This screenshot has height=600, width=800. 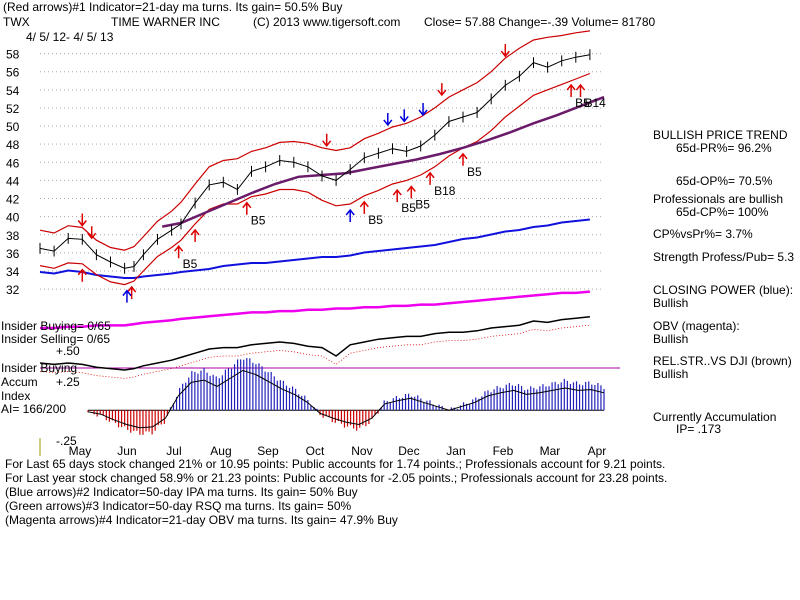 I want to click on index-label: Index, so click(x=16, y=396).